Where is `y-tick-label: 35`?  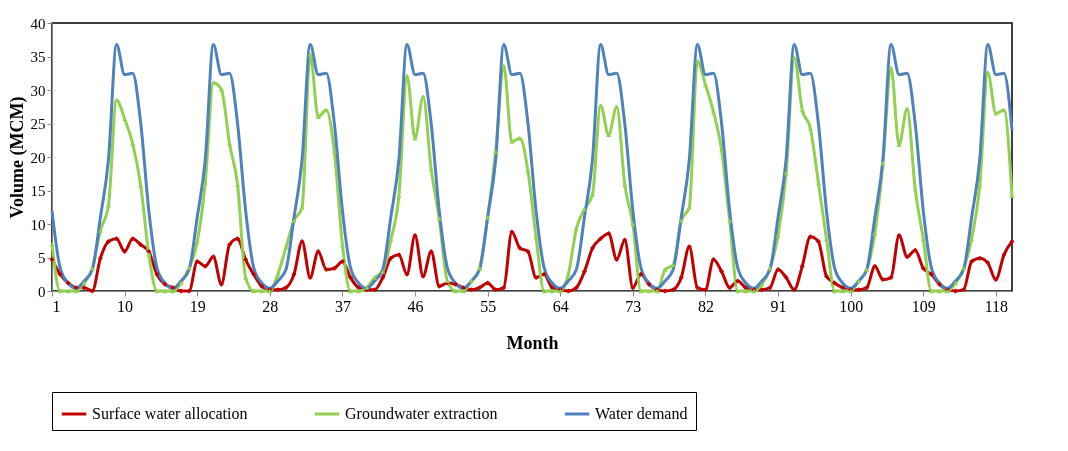
y-tick-label: 35 is located at coordinates (38, 57).